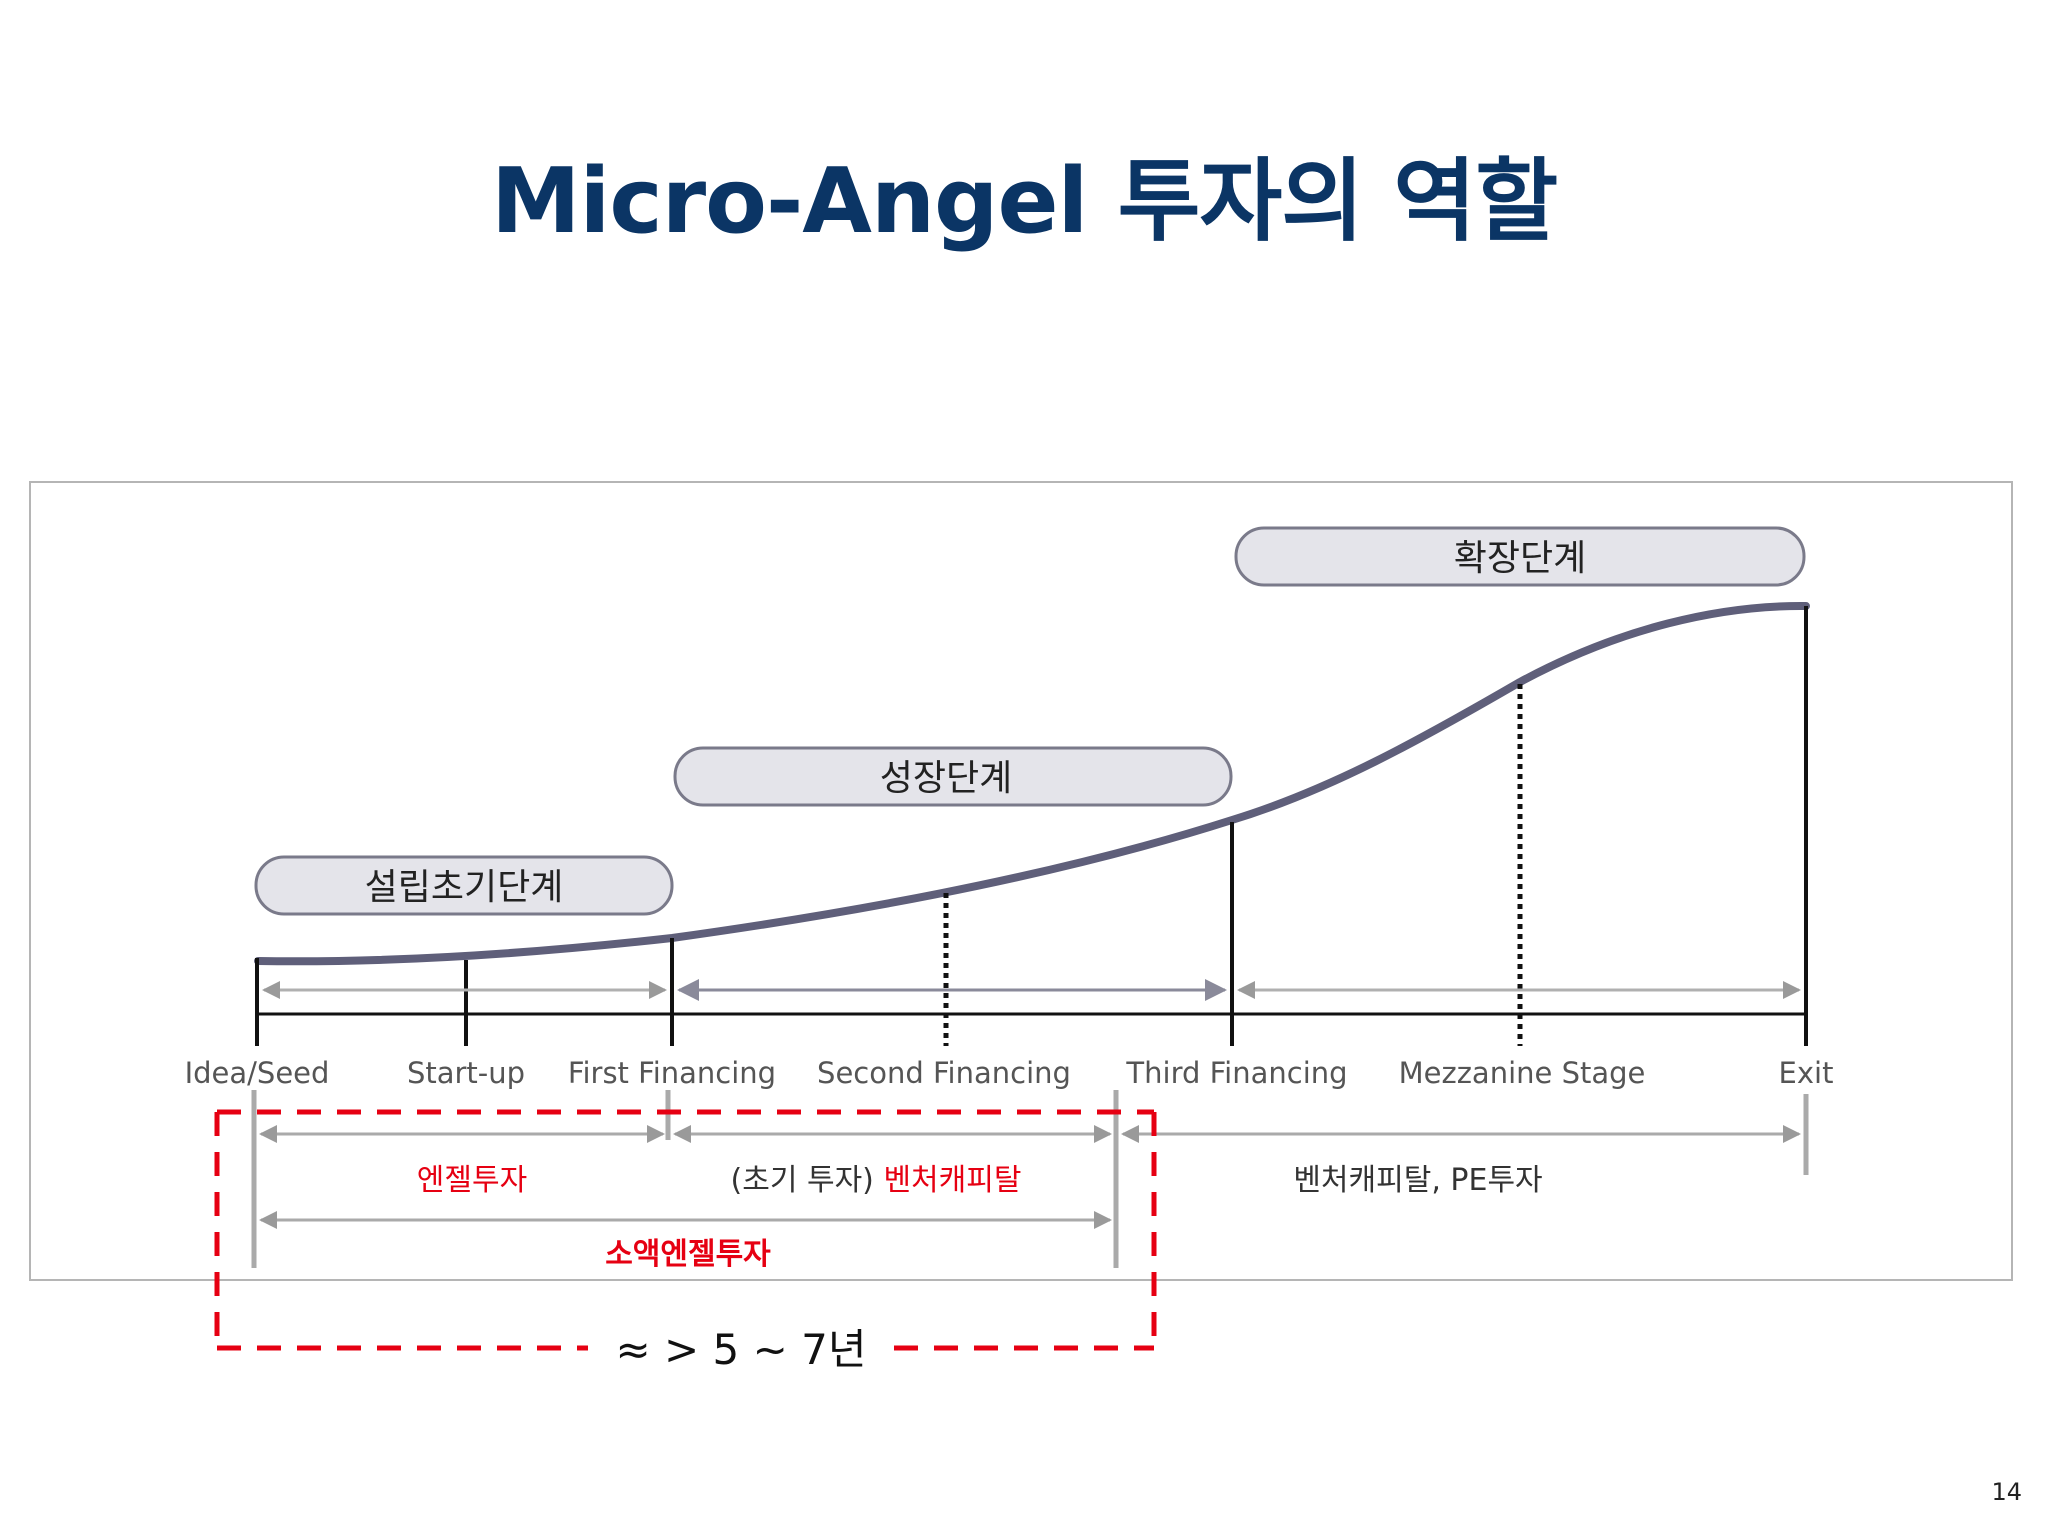  I want to click on stage-label-early: 설립초기단계, so click(464, 887).